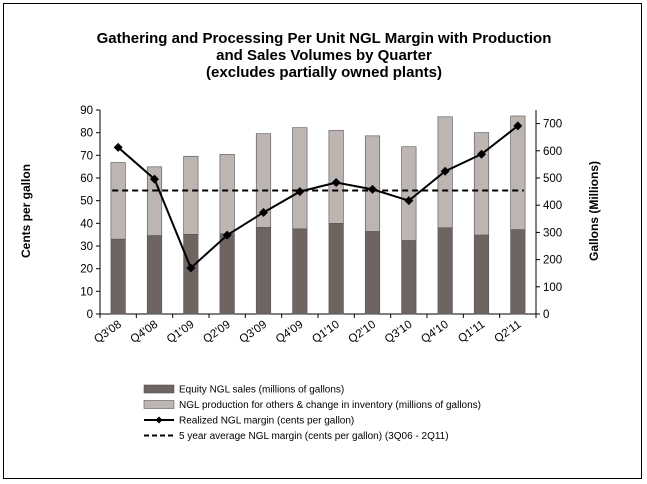  Describe the element at coordinates (266, 421) in the screenshot. I see `legend-label: Realized NGL margin (cents per gallon)` at that location.